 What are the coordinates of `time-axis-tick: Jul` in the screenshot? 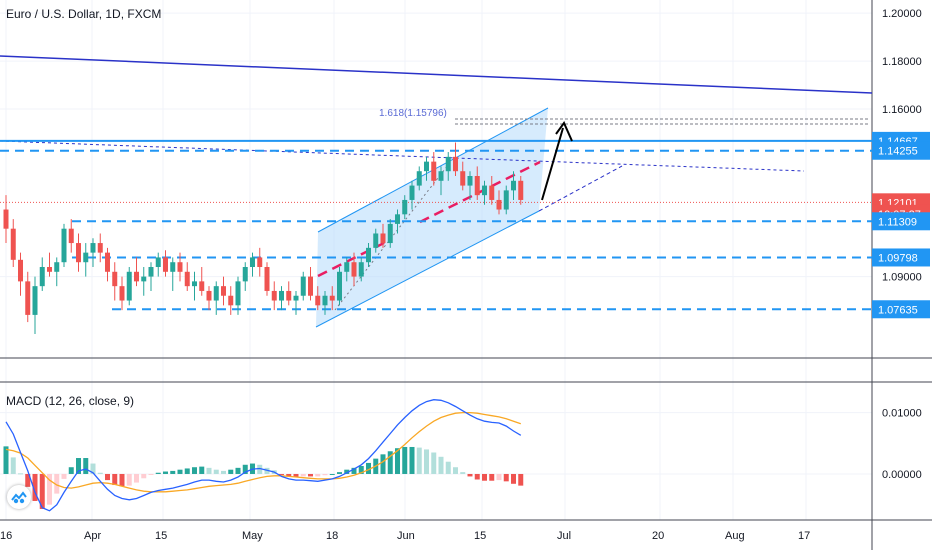 It's located at (564, 536).